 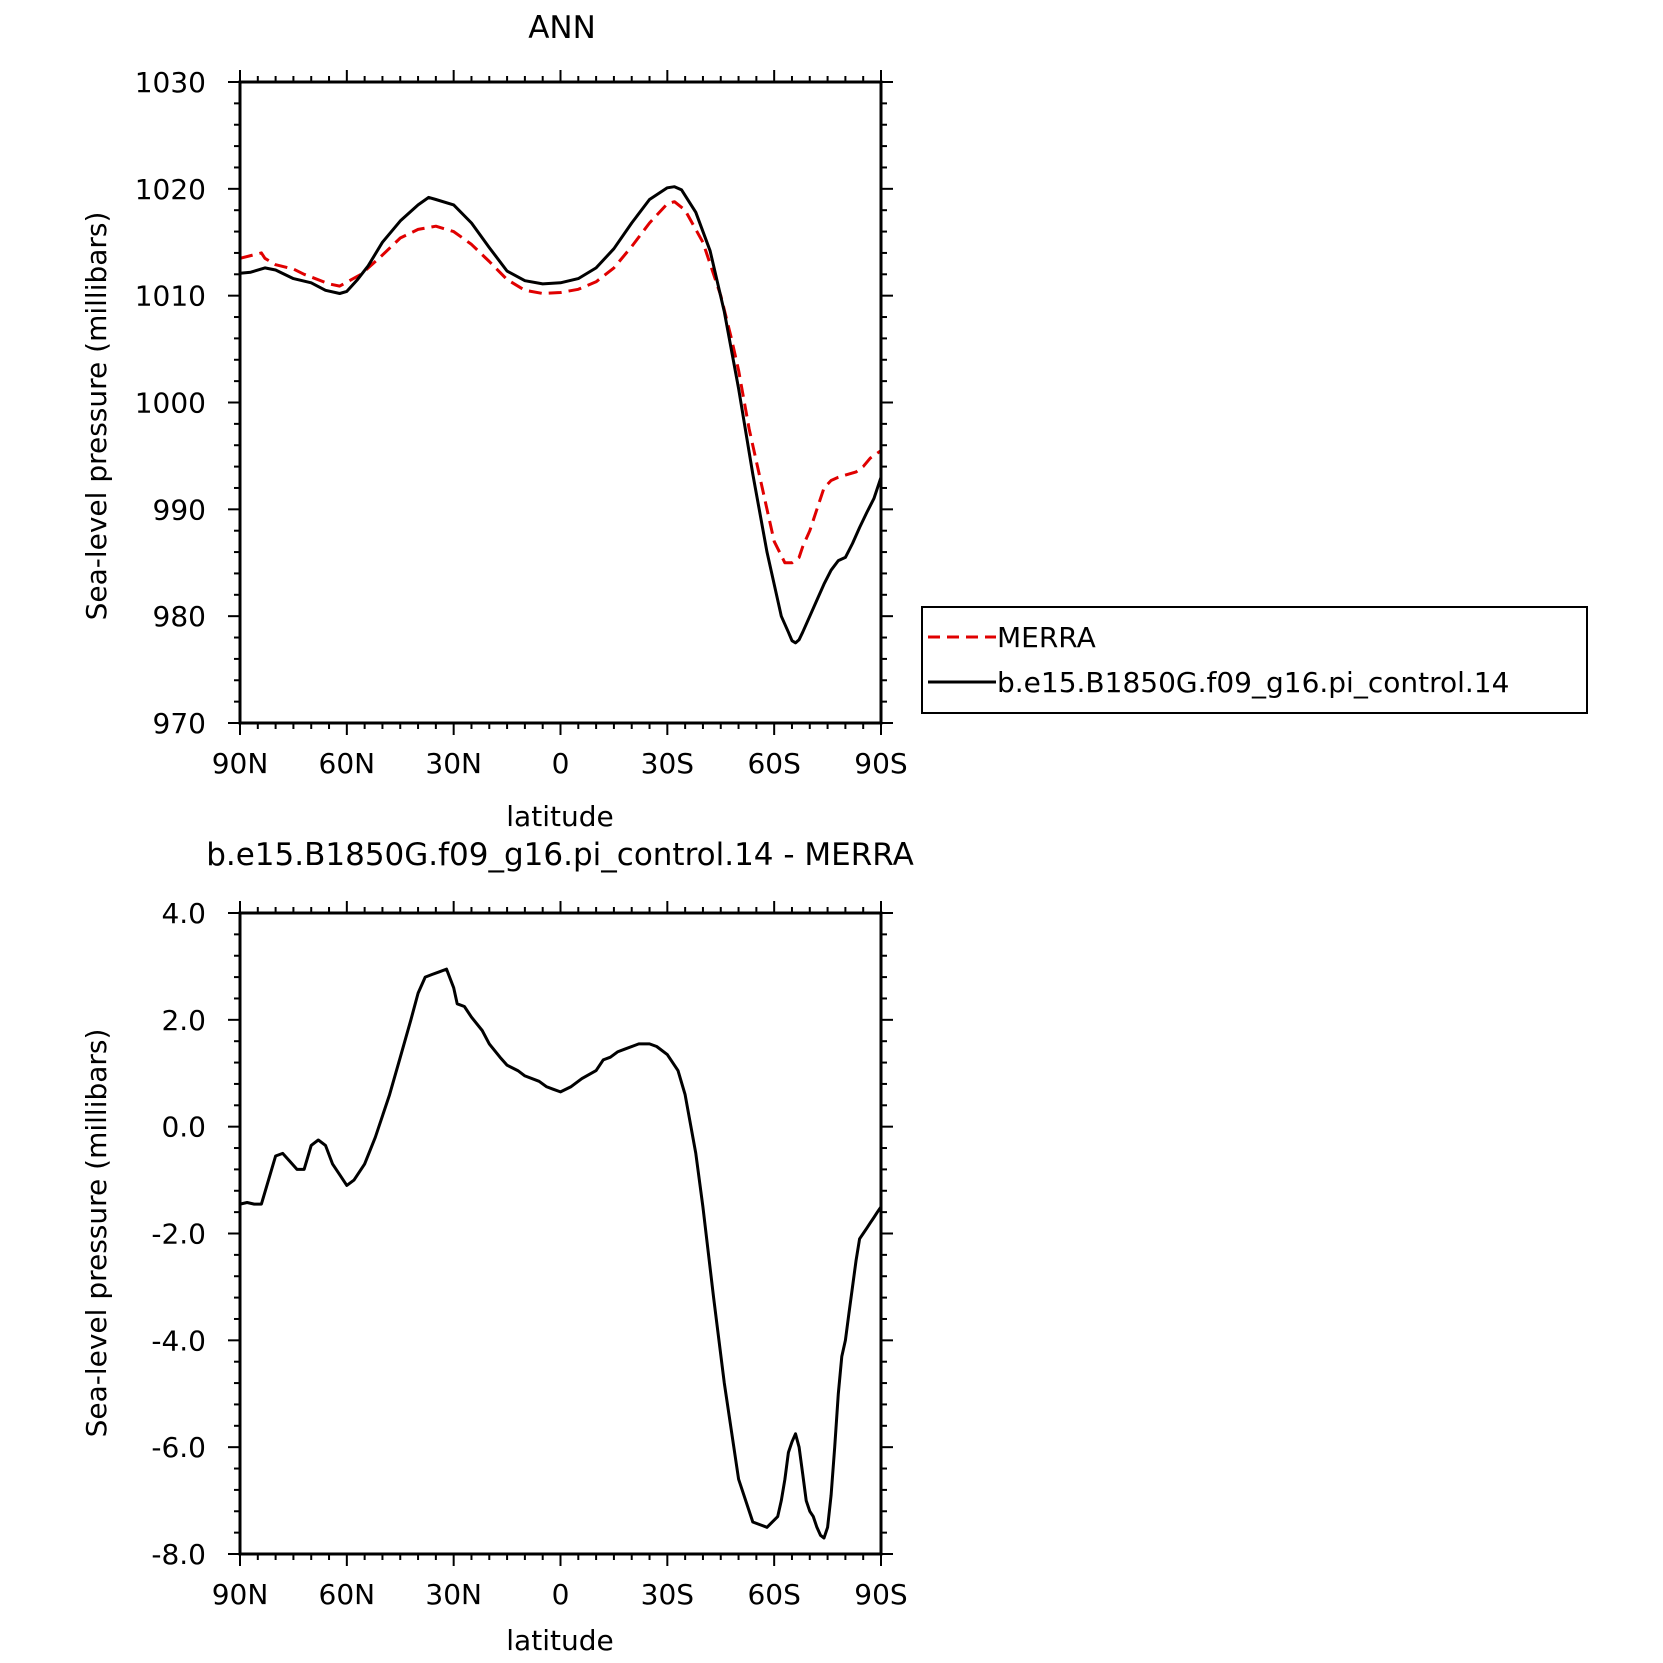 I want to click on panel-diff-x-tick-label: 30N, so click(x=453, y=1594).